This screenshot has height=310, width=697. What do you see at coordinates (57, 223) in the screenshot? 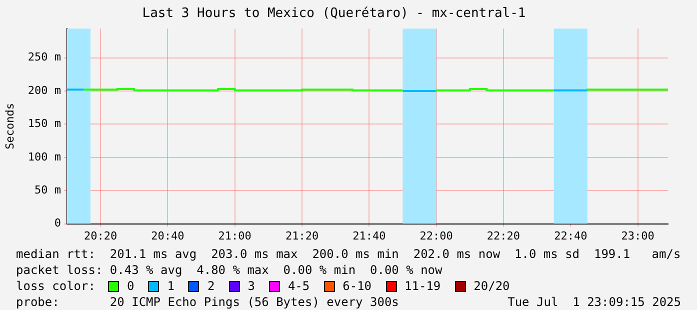
I see `y-tick-label: 0` at bounding box center [57, 223].